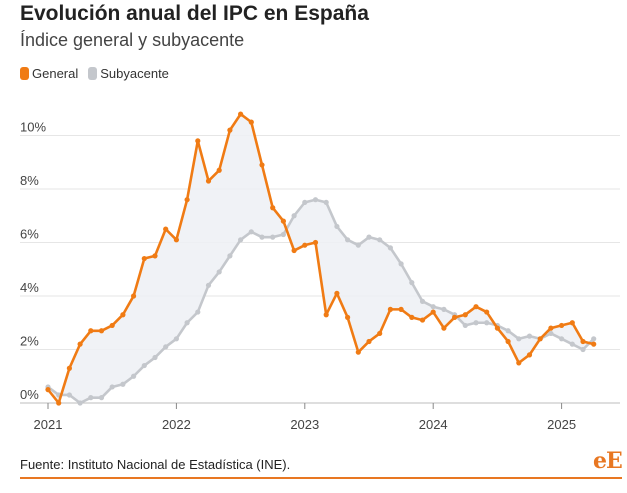 The width and height of the screenshot is (627, 493). I want to click on x-tick-label: 2021, so click(48, 424).